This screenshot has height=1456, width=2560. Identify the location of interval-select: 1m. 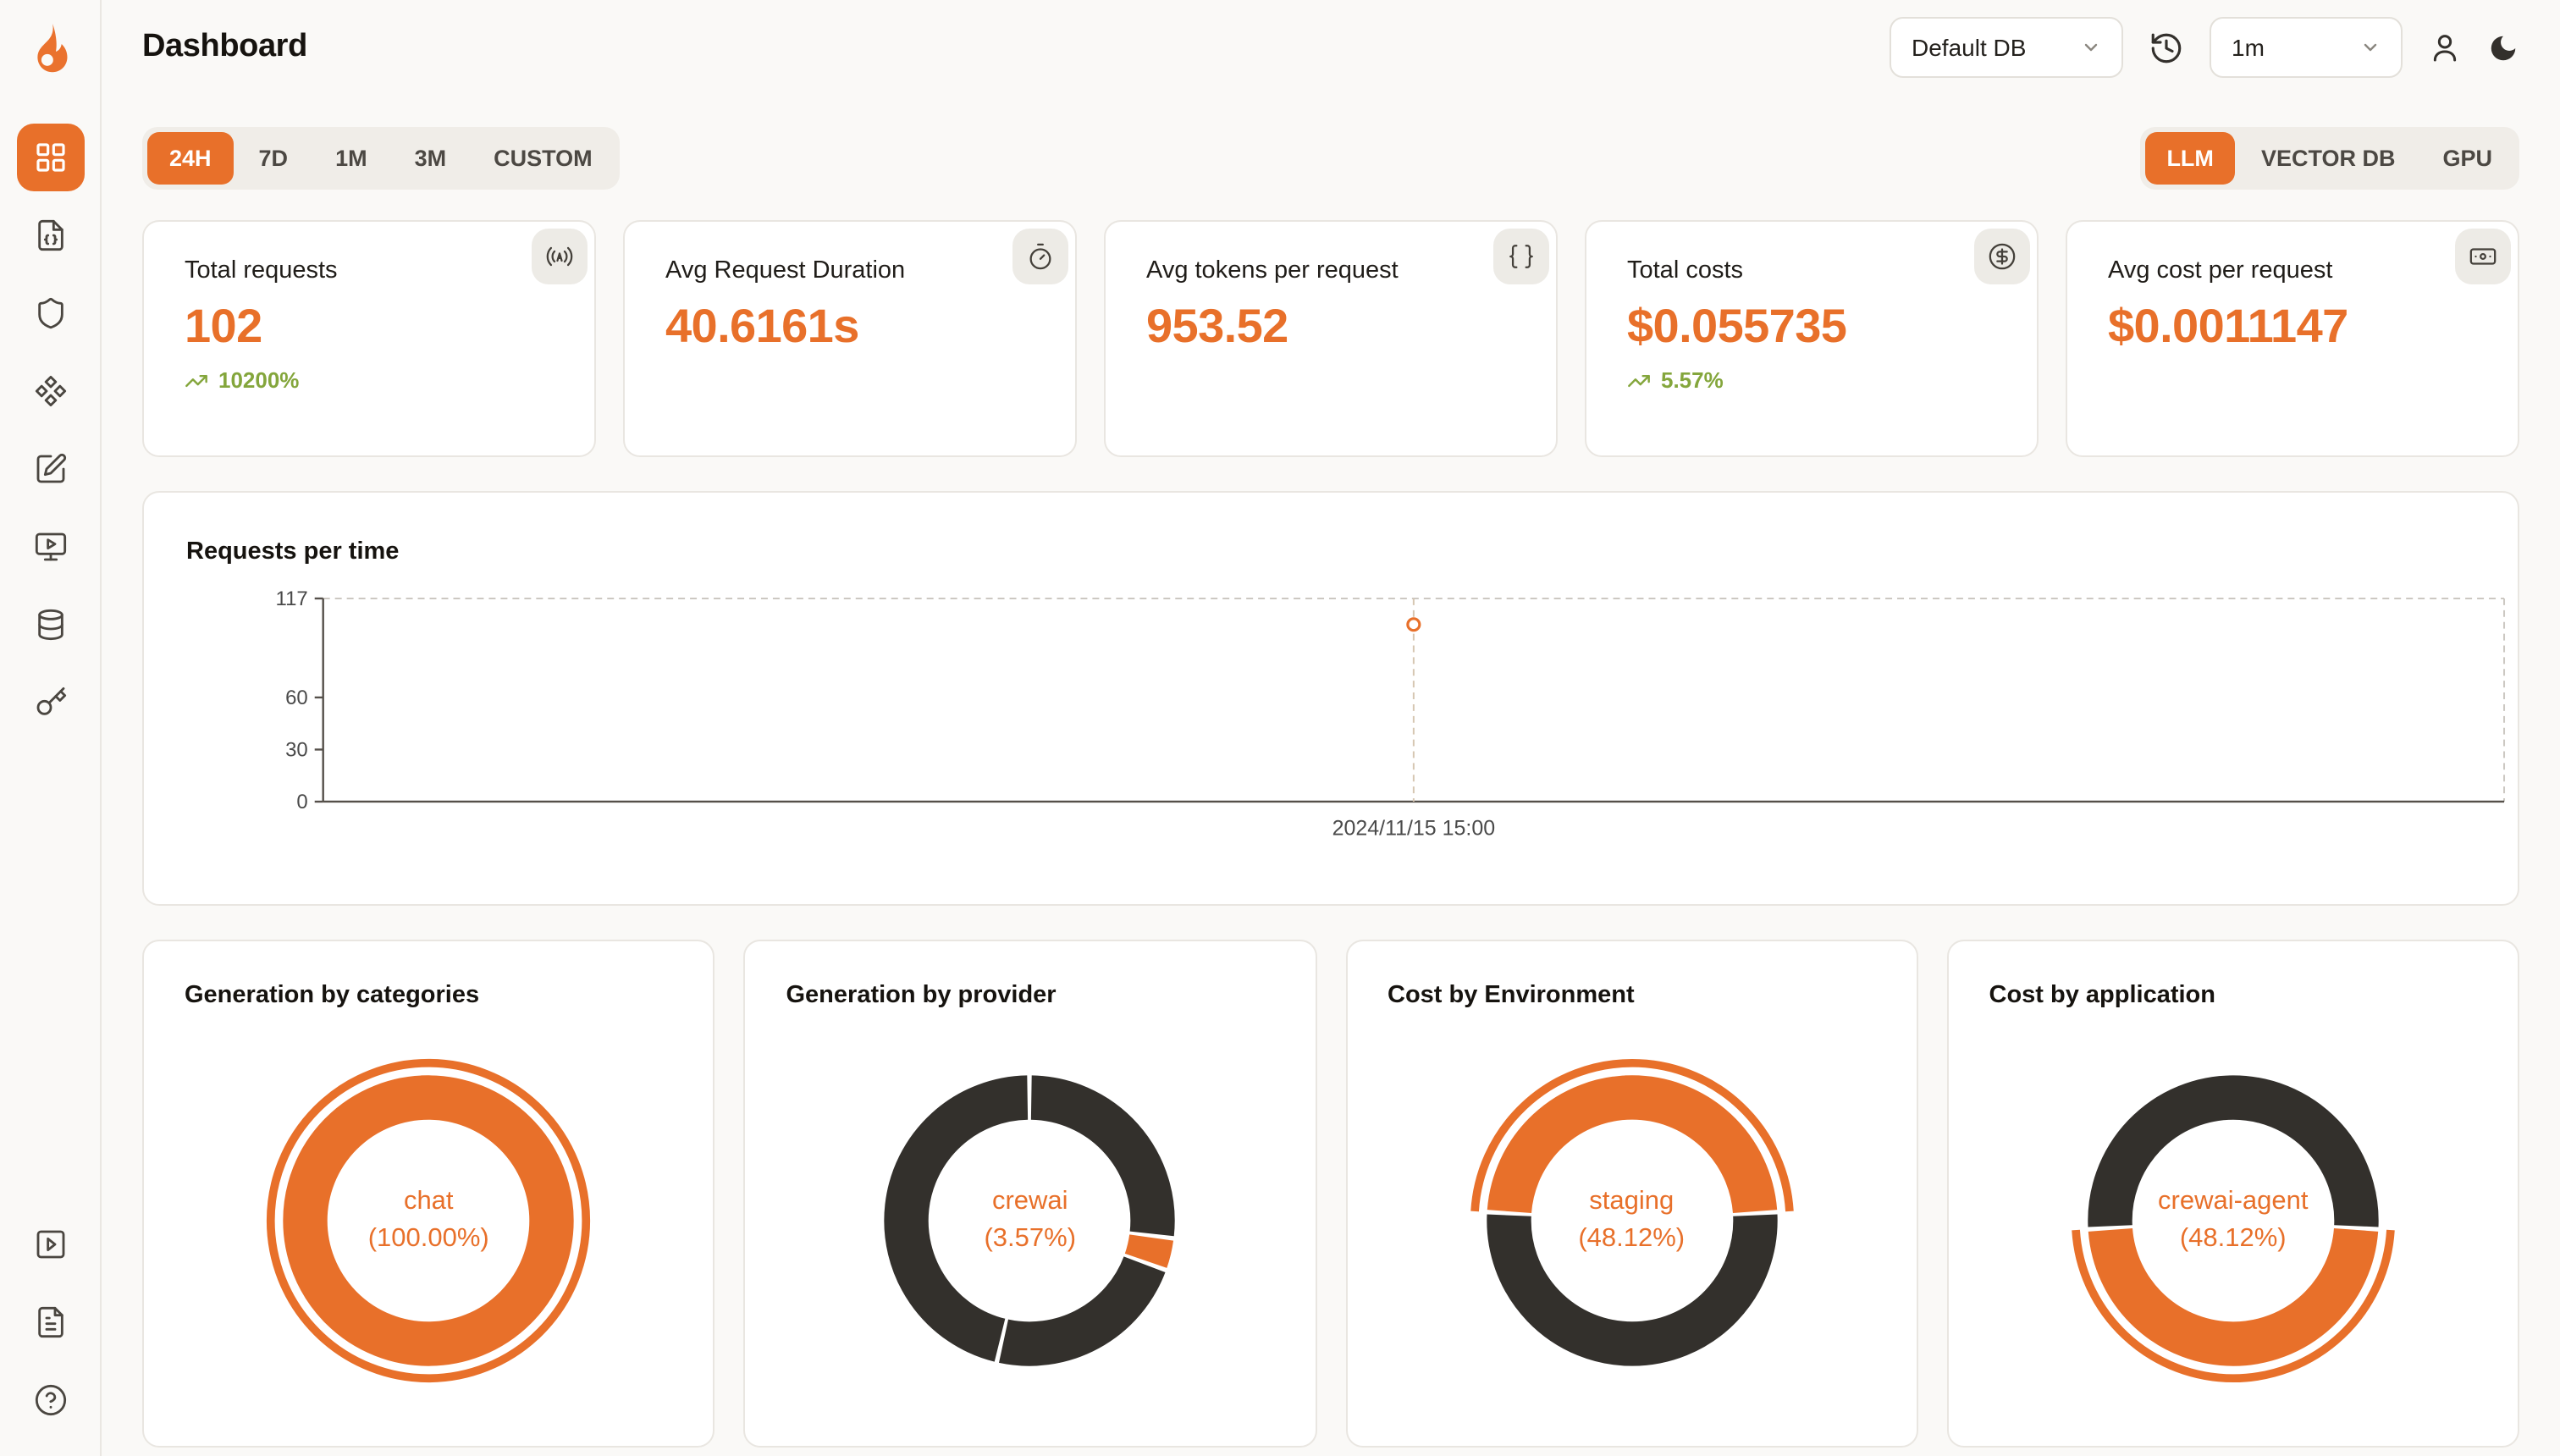
(2306, 47).